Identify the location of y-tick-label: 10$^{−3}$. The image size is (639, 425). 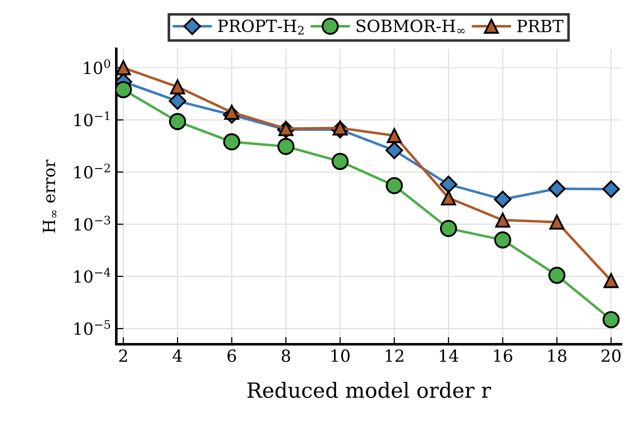
(92, 223).